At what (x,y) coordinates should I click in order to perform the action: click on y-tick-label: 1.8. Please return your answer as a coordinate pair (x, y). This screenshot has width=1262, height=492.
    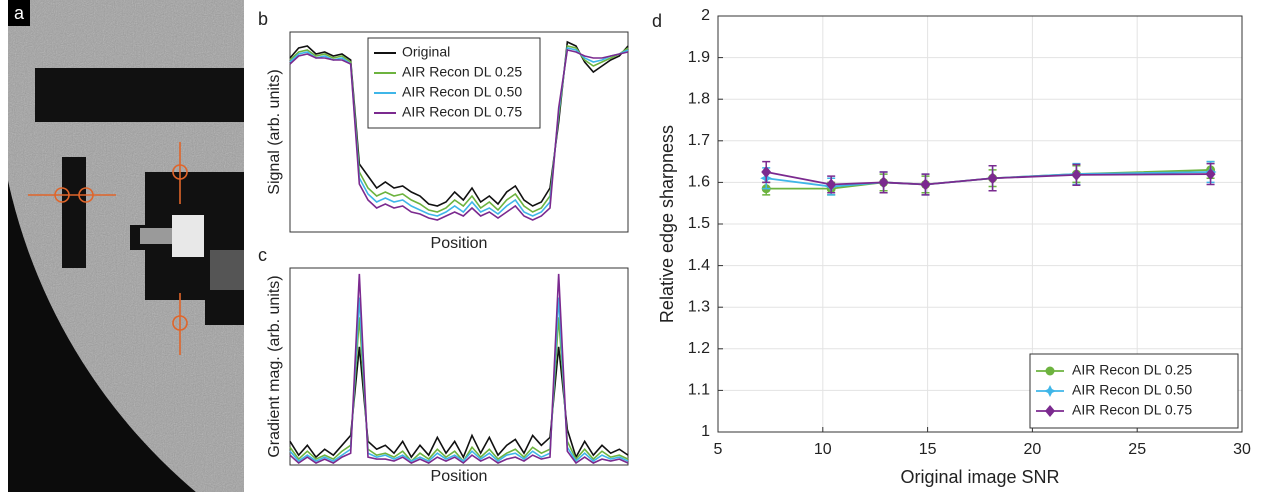
    Looking at the image, I should click on (699, 98).